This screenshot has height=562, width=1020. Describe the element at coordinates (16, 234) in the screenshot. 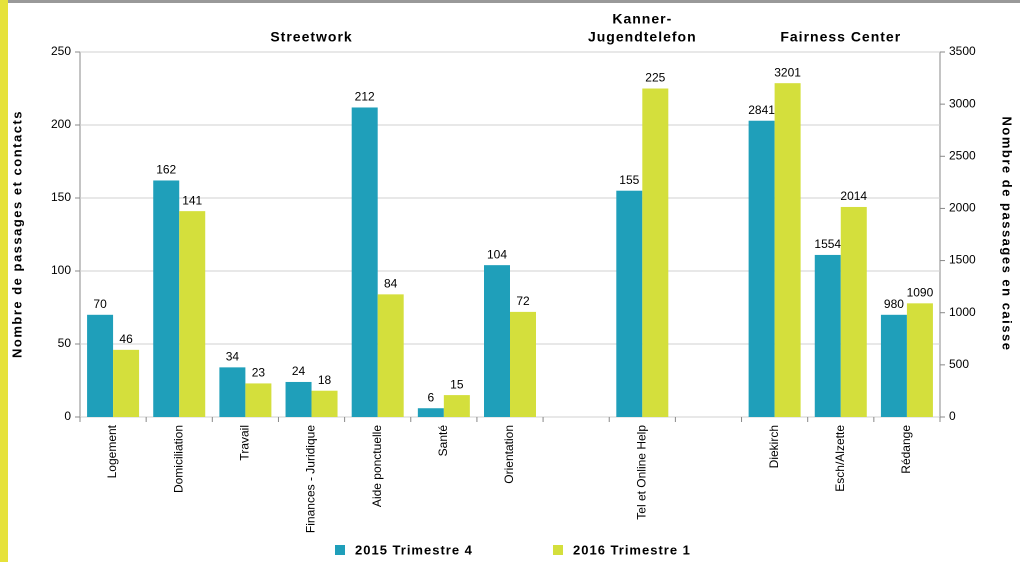

I see `y-axis-title: Nombre de passages et contacts` at that location.